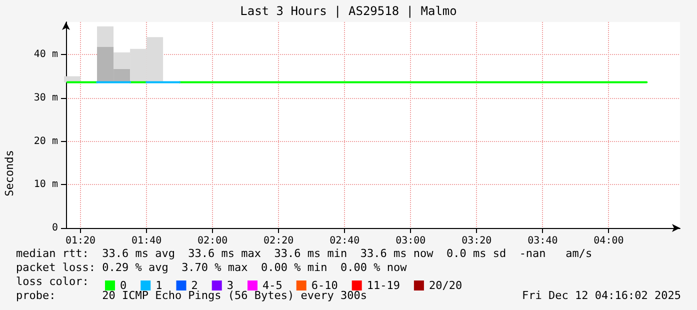  Describe the element at coordinates (609, 241) in the screenshot. I see `x-tick-label: 04:00` at that location.